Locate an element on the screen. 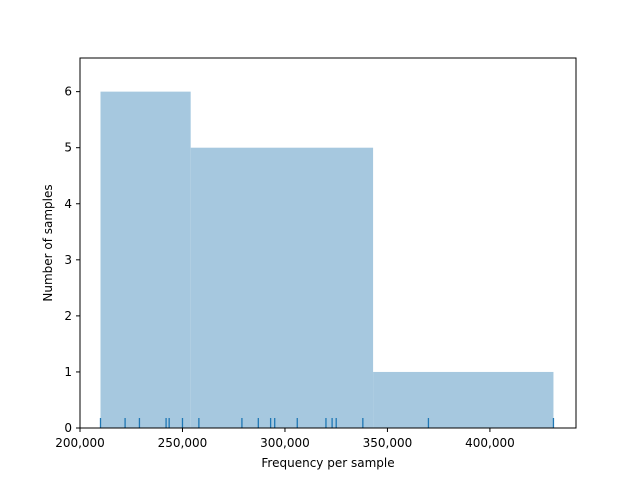 The width and height of the screenshot is (640, 480). y-tick-label-6: 5 is located at coordinates (68, 148).